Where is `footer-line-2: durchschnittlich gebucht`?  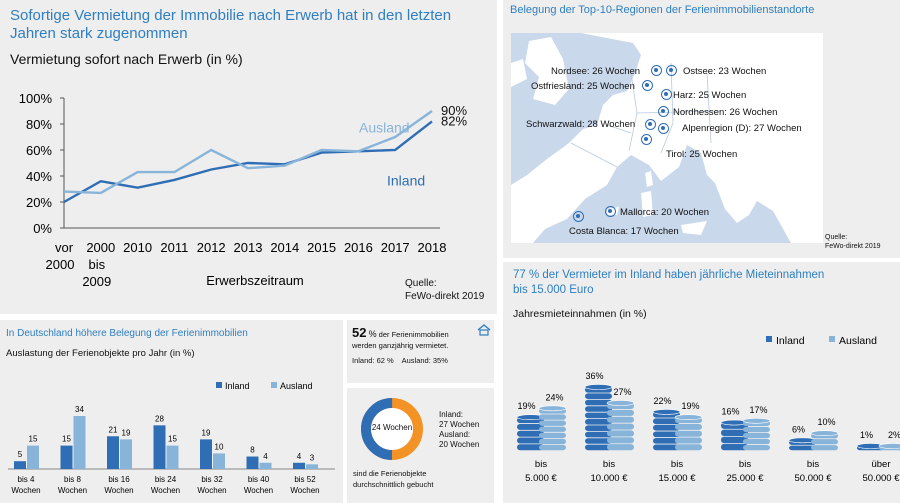
footer-line-2: durchschnittlich gebucht is located at coordinates (393, 484).